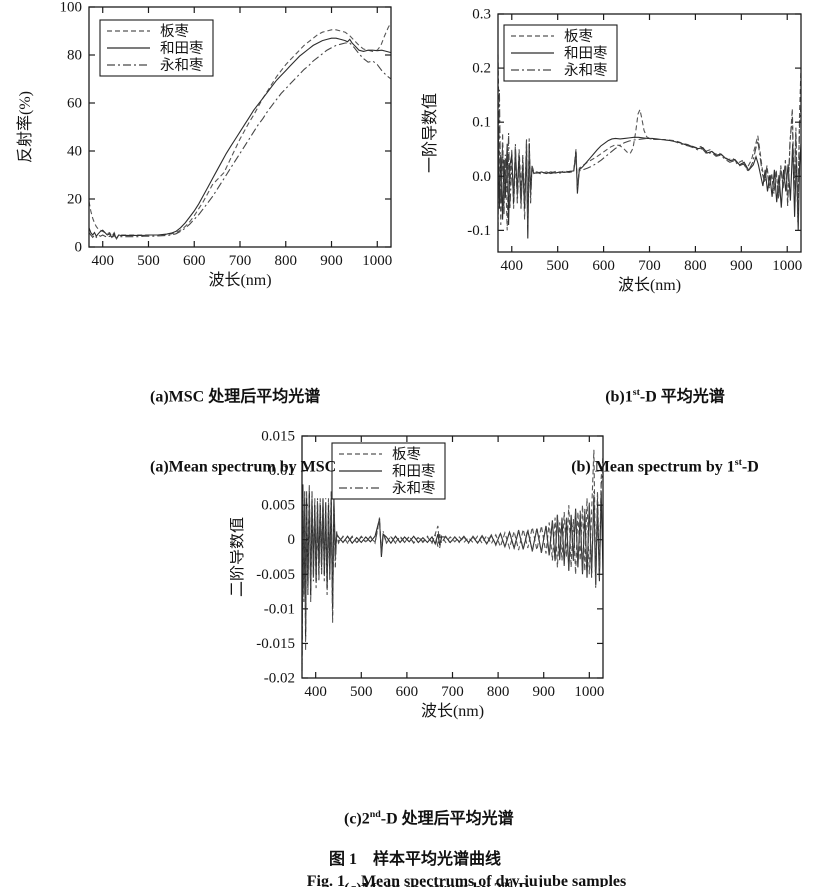  Describe the element at coordinates (653, 467) in the screenshot. I see `caption-b-en-text: (b) Mean spectrum by 1` at that location.